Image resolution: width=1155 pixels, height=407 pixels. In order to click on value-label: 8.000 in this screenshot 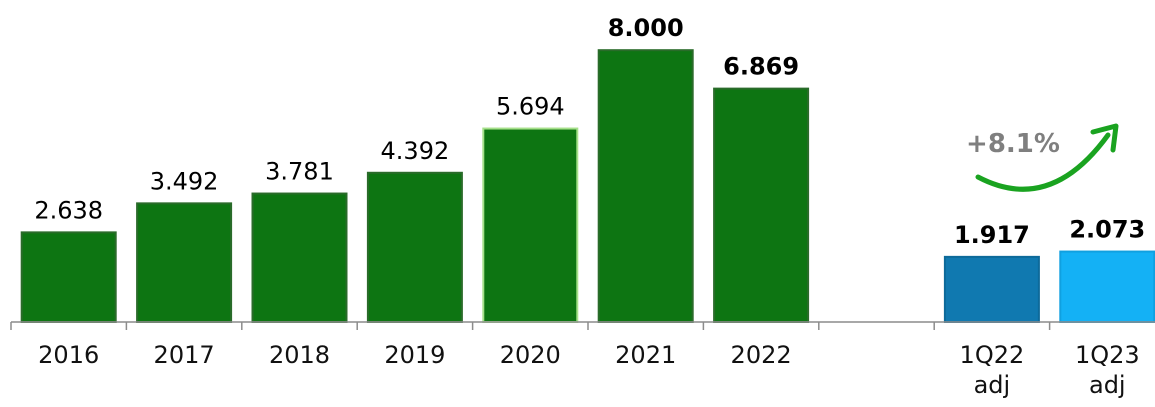, I will do `click(646, 28)`.